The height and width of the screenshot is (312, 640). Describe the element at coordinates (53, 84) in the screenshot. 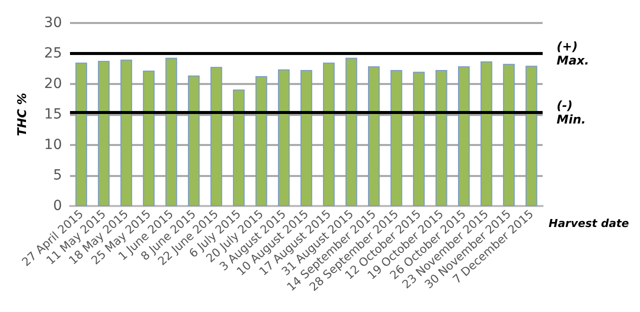

I see `y-tick-label: 20` at that location.